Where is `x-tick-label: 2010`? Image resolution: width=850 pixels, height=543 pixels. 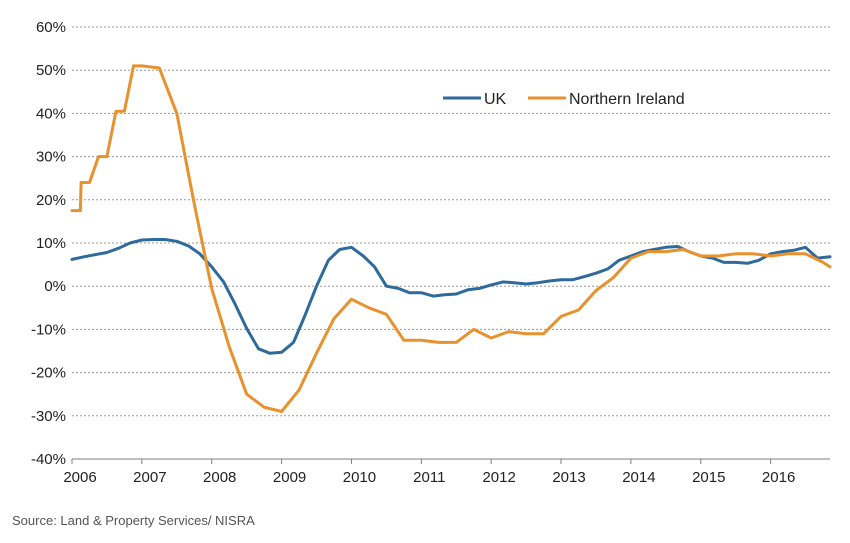 x-tick-label: 2010 is located at coordinates (359, 477).